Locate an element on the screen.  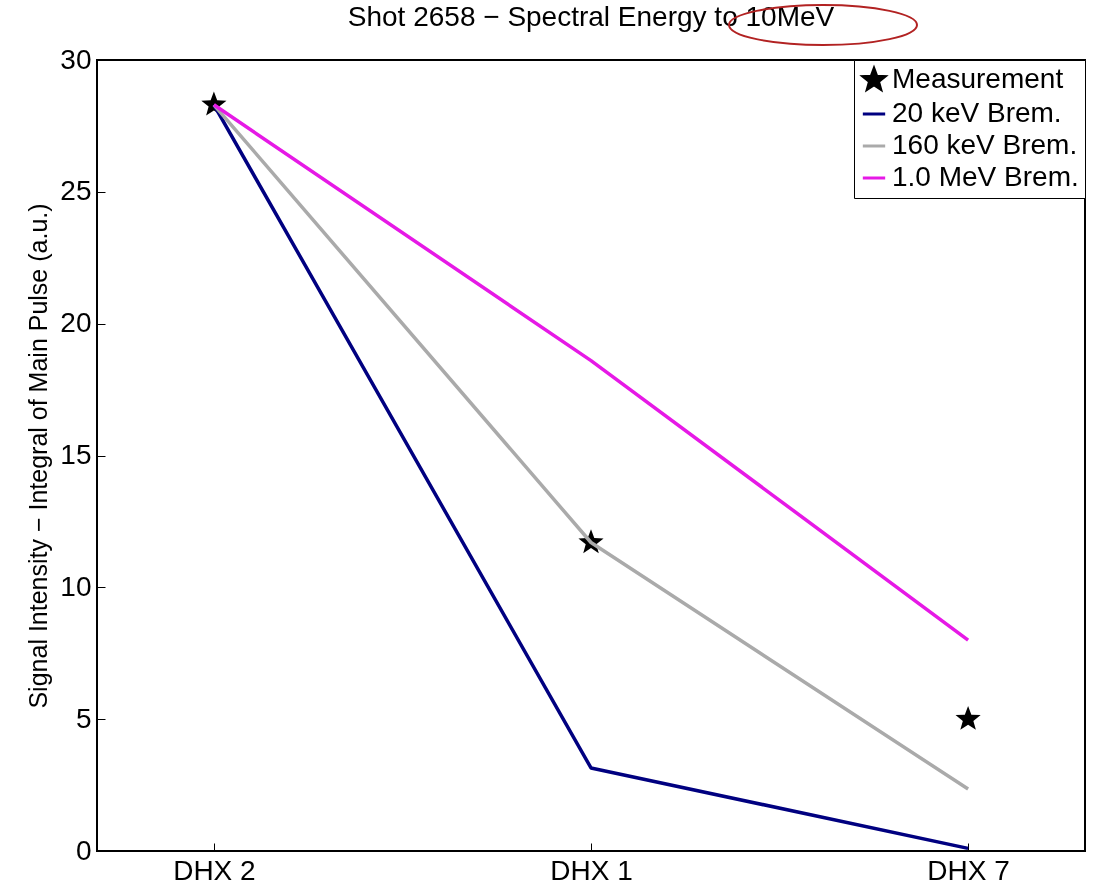
x-tick-label: DHX 7 is located at coordinates (968, 870).